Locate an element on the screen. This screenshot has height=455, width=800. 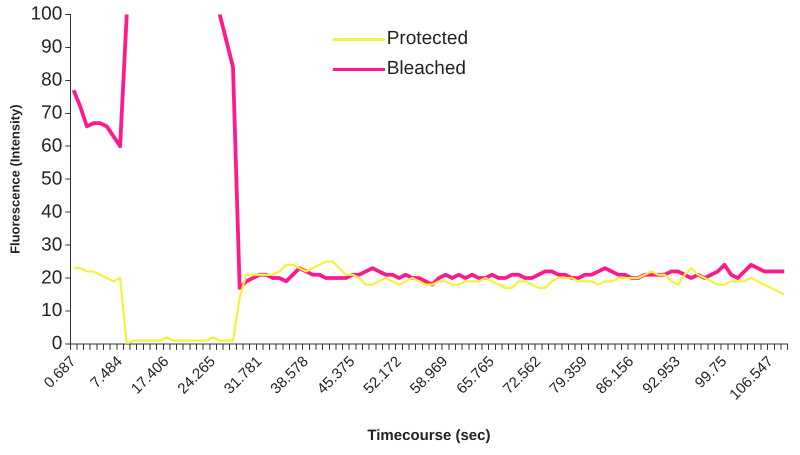
y-tick-label: 20 is located at coordinates (51, 277).